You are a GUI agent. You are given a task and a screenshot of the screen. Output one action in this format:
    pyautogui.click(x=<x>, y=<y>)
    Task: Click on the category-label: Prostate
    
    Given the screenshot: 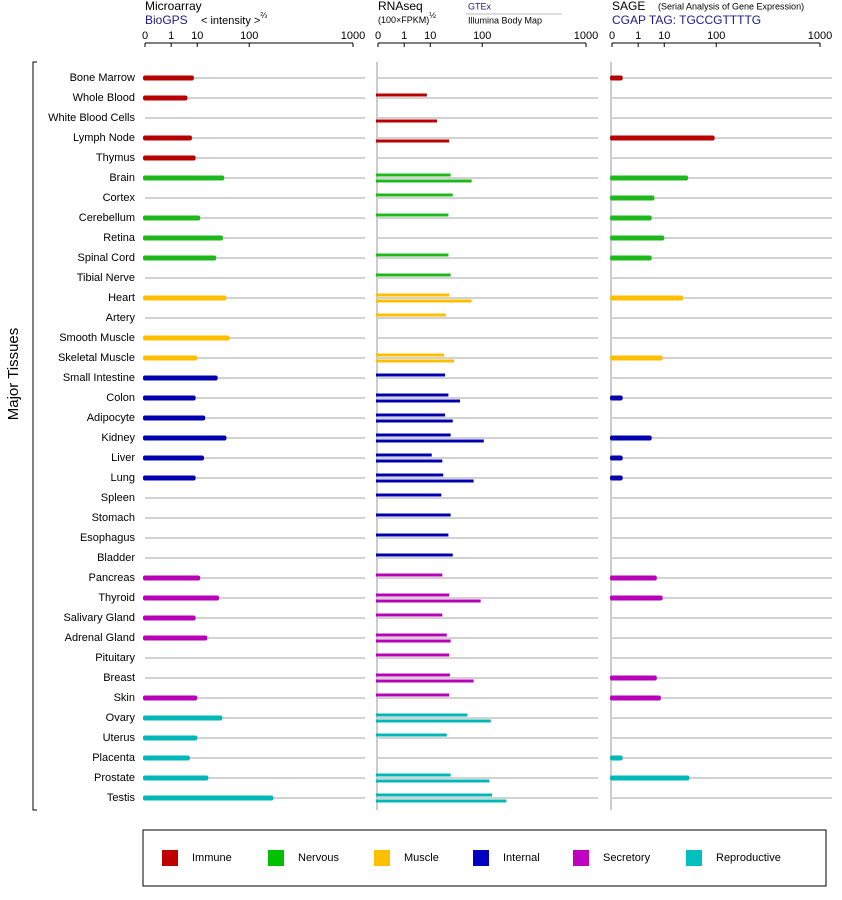 What is the action you would take?
    pyautogui.click(x=114, y=778)
    